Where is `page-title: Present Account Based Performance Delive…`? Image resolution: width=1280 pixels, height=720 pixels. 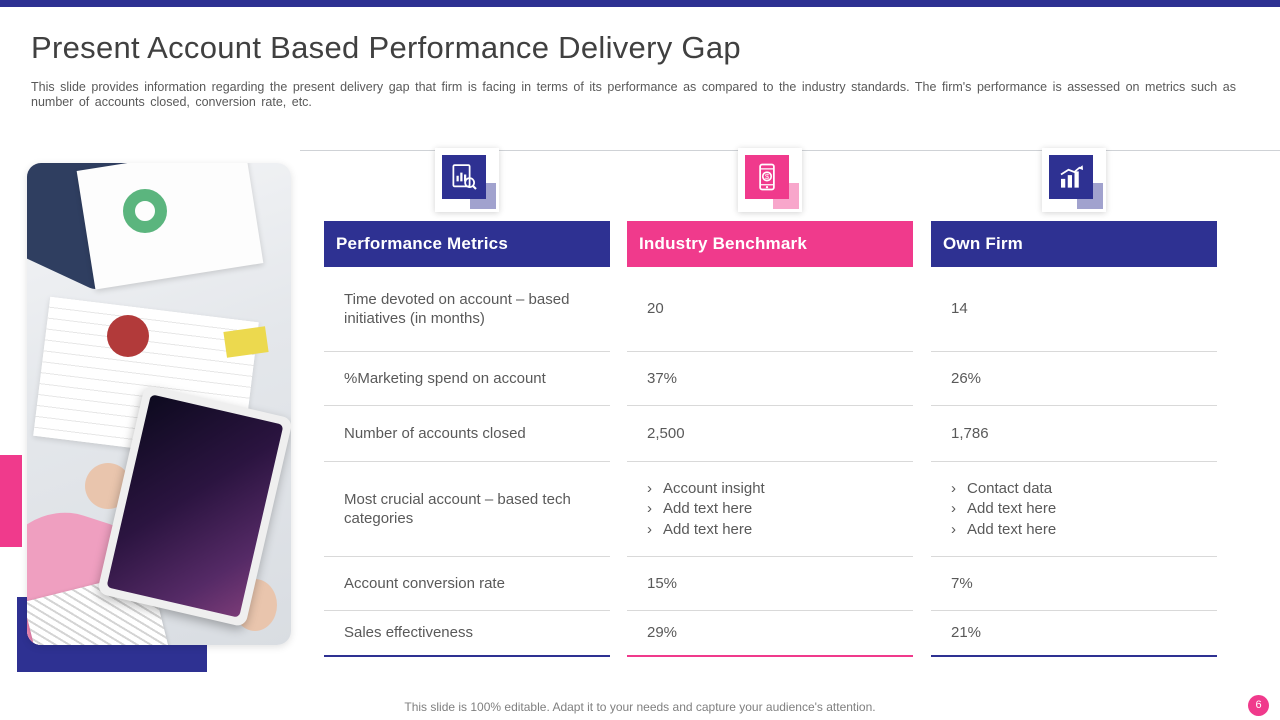
page-title: Present Account Based Performance Delive… is located at coordinates (386, 47).